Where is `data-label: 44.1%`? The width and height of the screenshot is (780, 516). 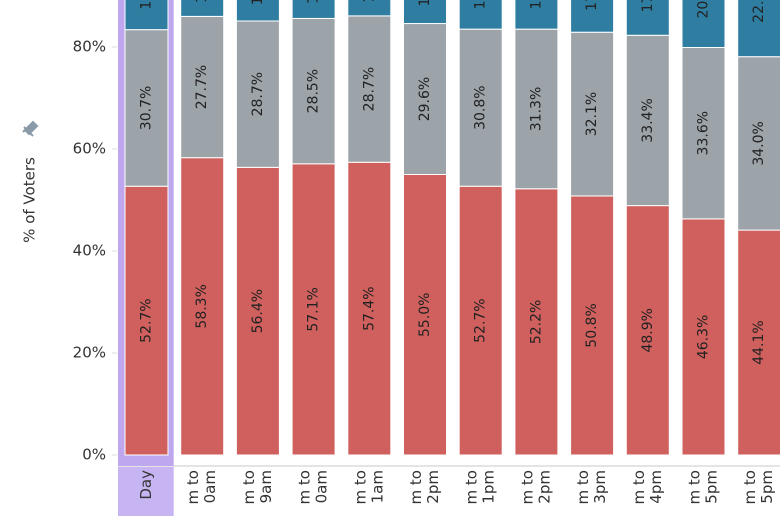 data-label: 44.1% is located at coordinates (759, 342).